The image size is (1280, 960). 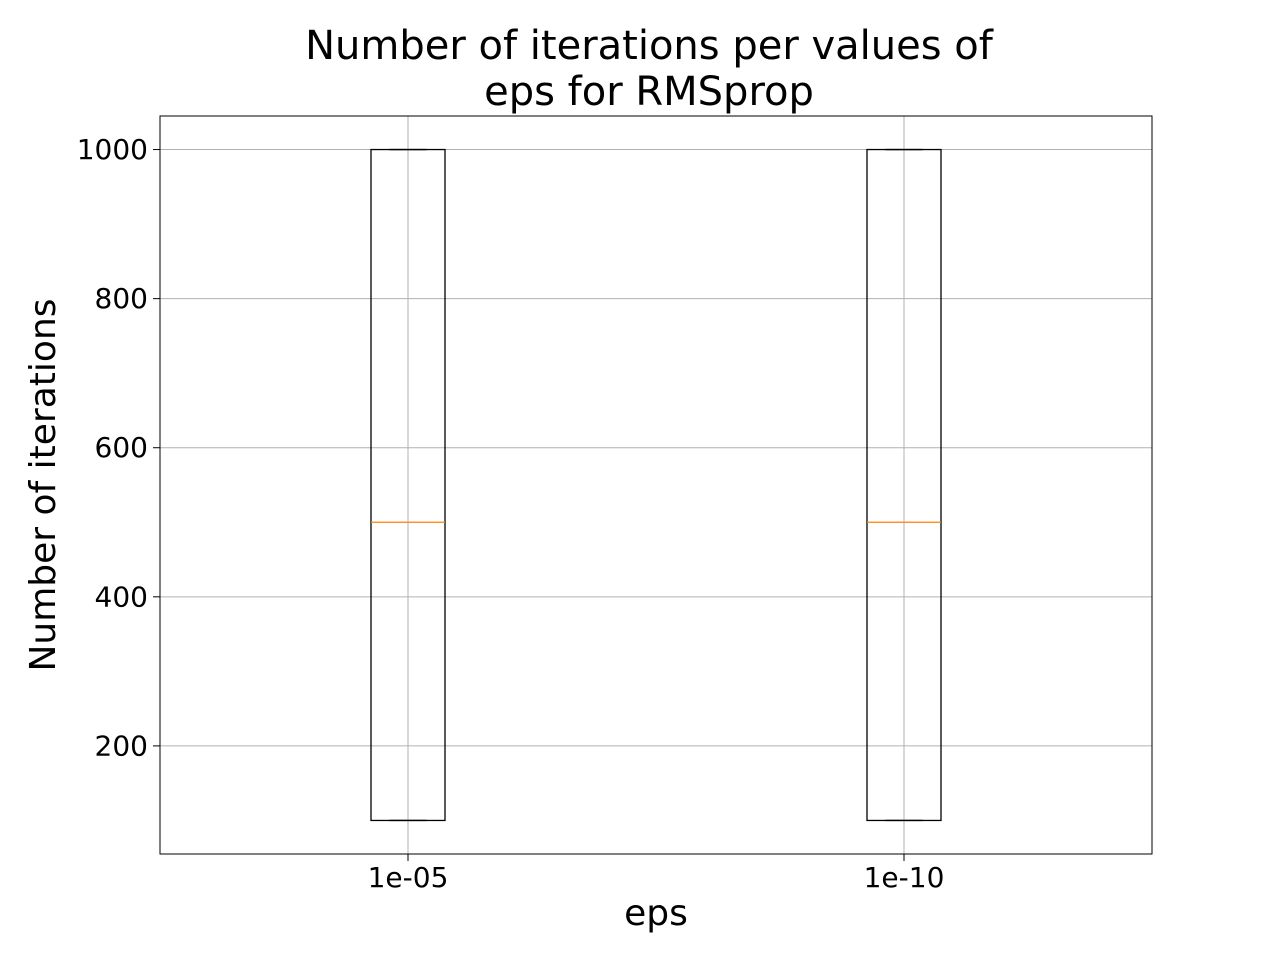 What do you see at coordinates (43, 485) in the screenshot?
I see `y-axis-label: Number of iterations` at bounding box center [43, 485].